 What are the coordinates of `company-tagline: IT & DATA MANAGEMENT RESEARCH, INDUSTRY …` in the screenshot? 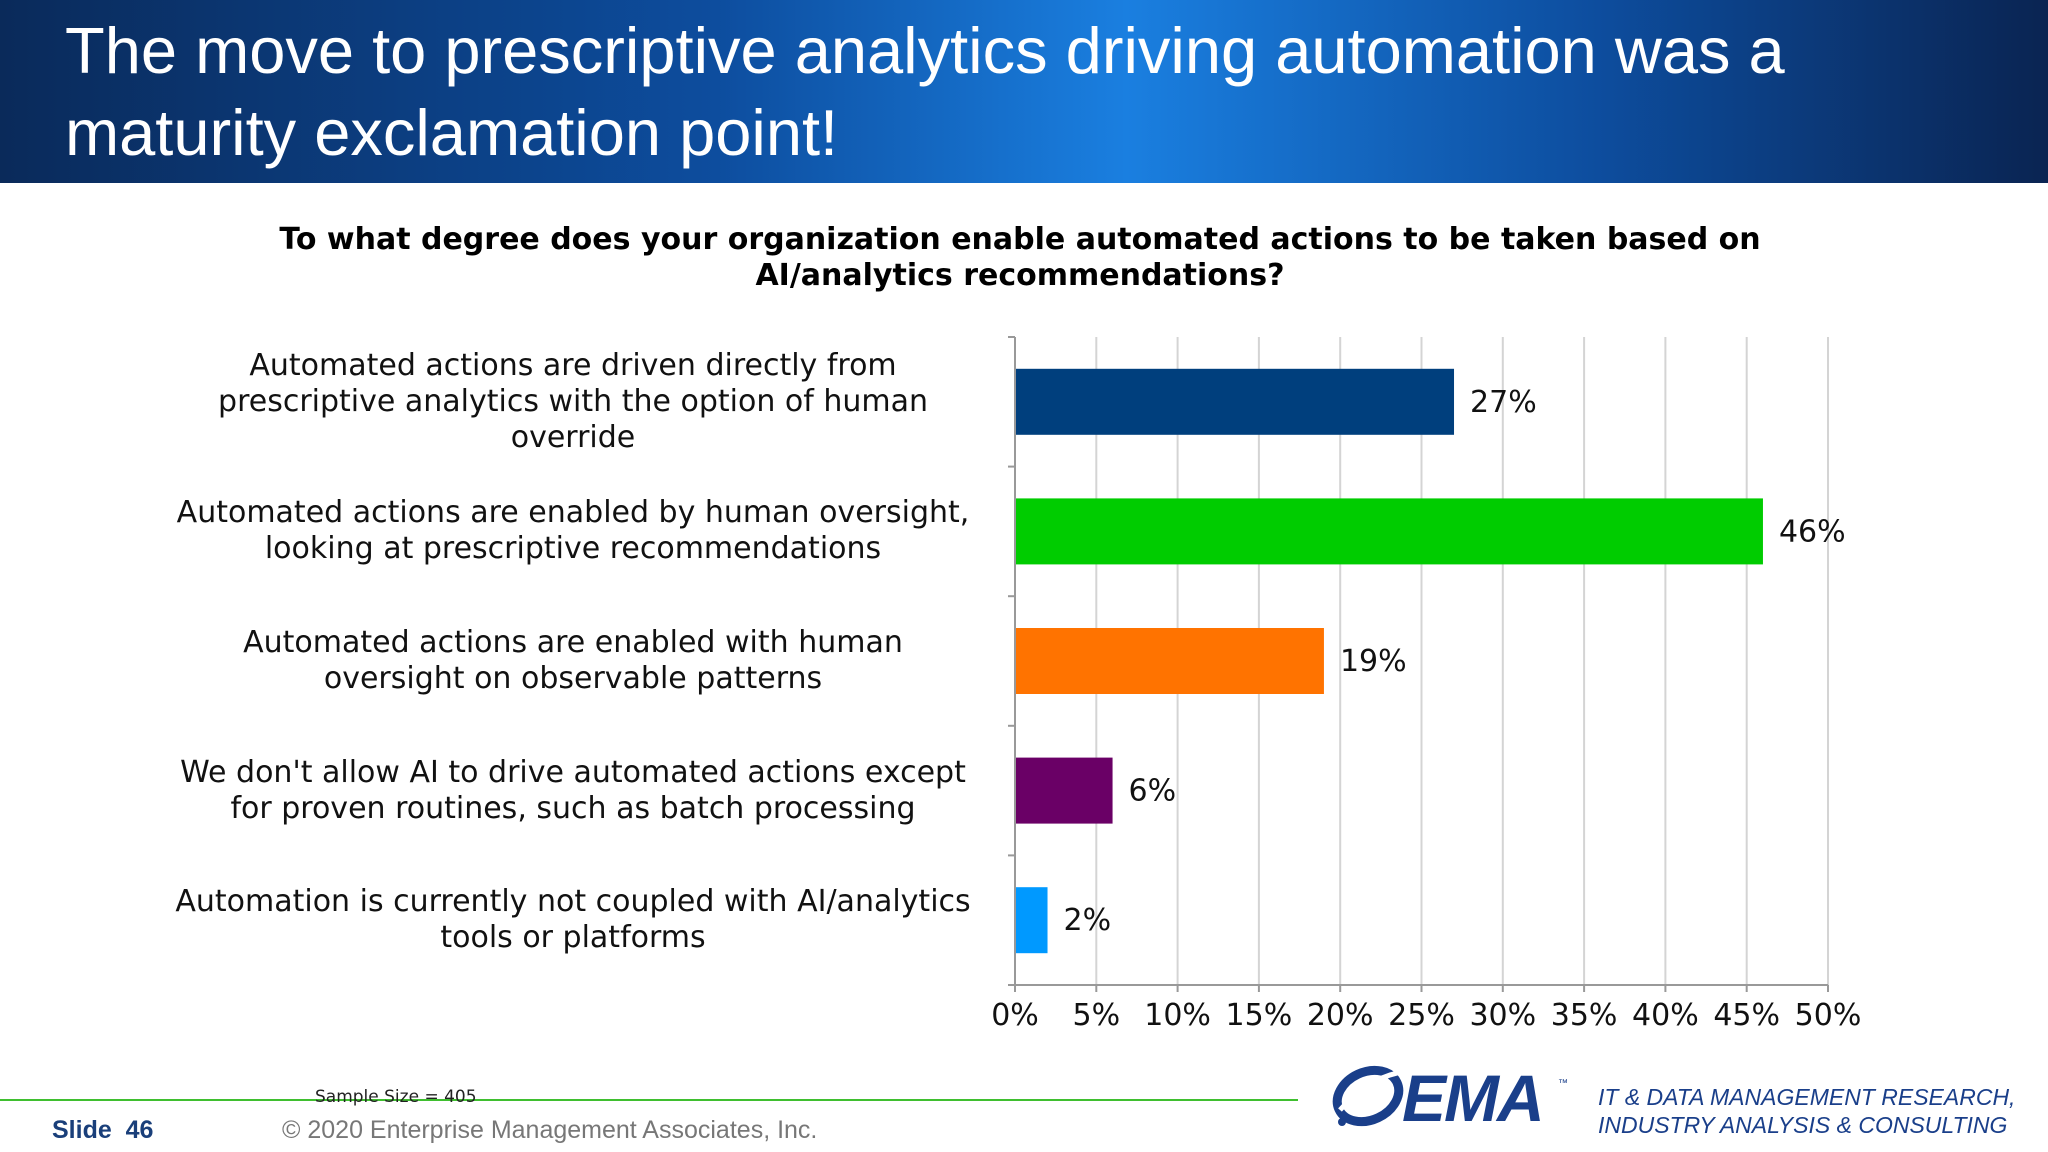 It's located at (1818, 1111).